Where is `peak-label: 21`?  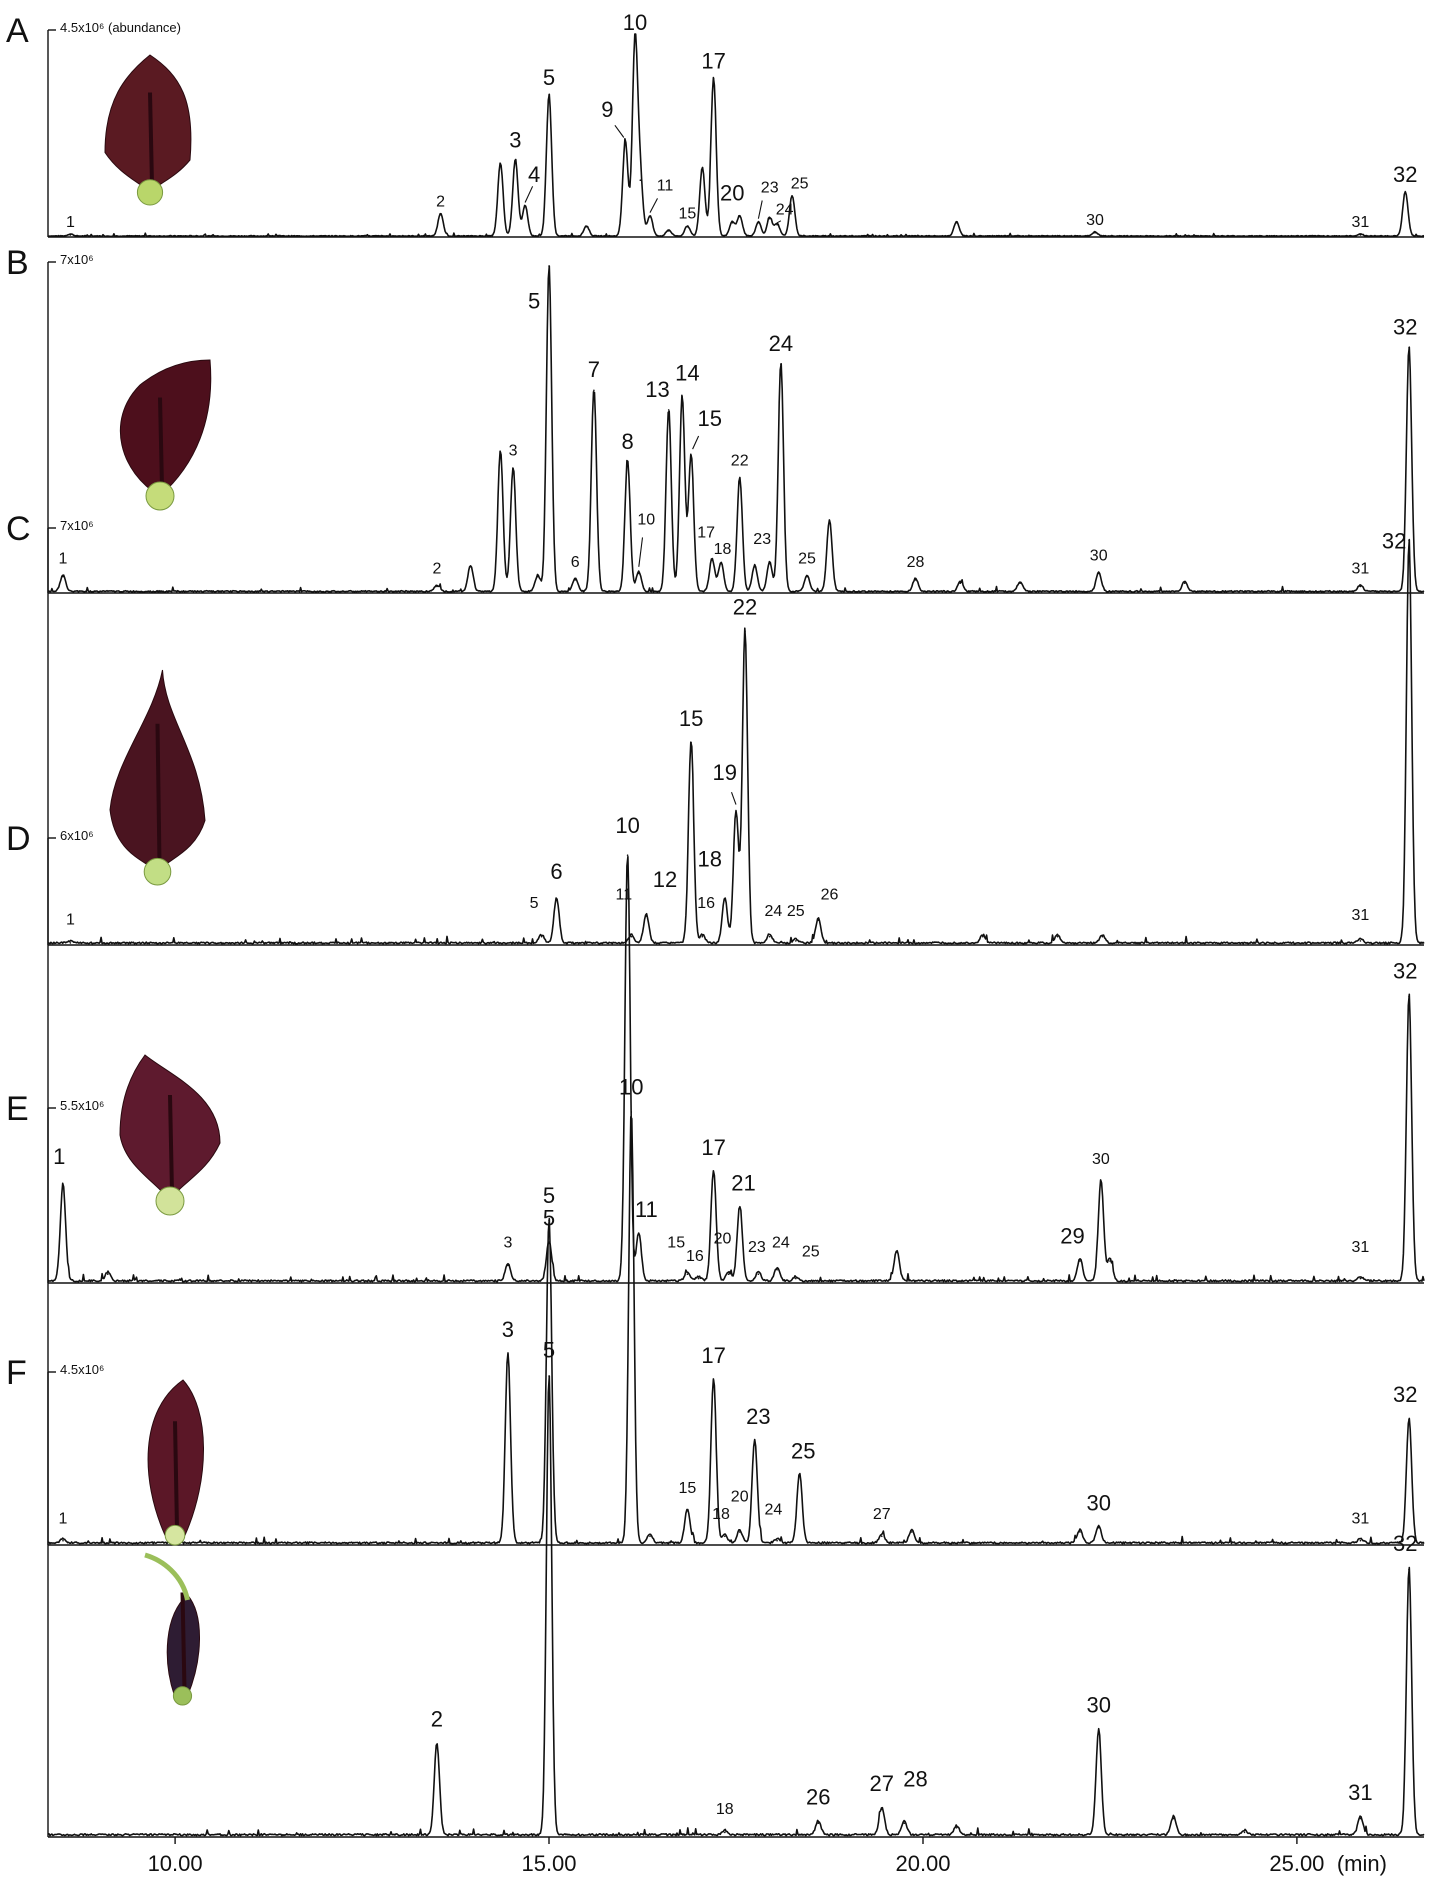 peak-label: 21 is located at coordinates (743, 1182).